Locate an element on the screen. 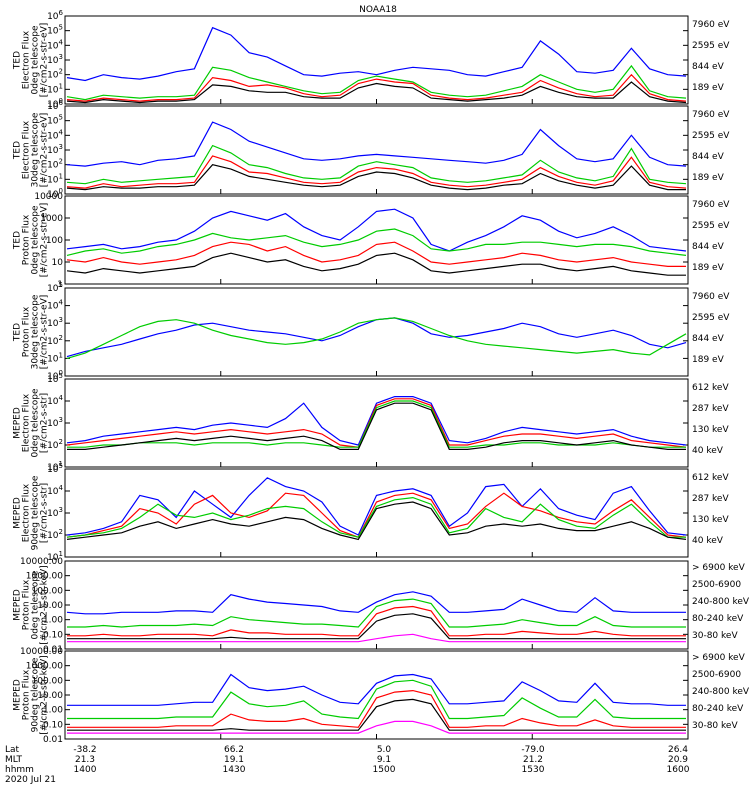 Image resolution: width=750 pixels, height=800 pixels. series-line-magenta is located at coordinates (376, 727).